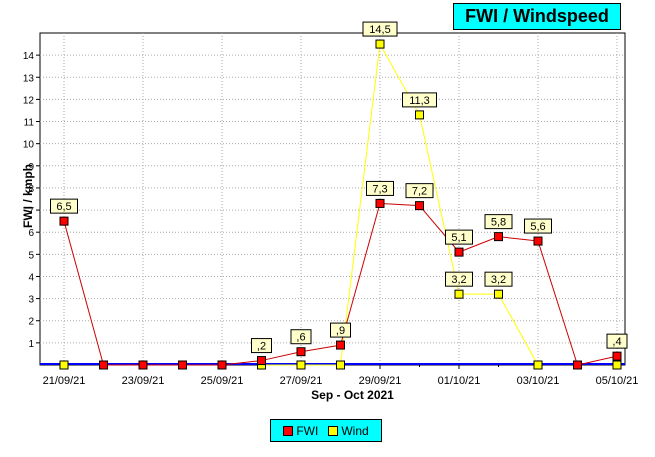 The image size is (655, 457). I want to click on fwi-data-label: 5,6, so click(537, 227).